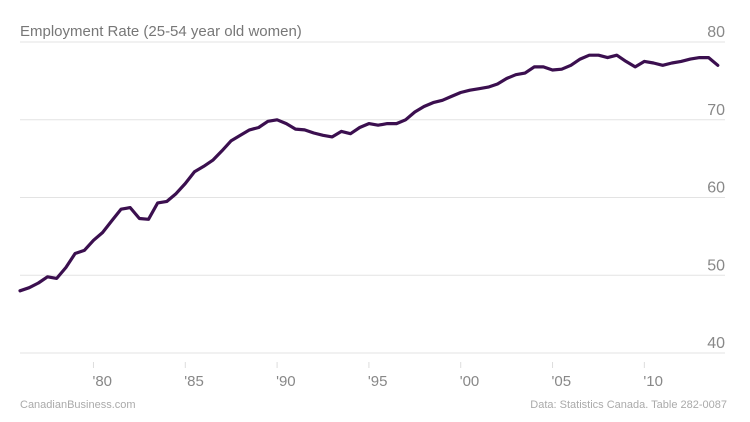 Image resolution: width=750 pixels, height=422 pixels. What do you see at coordinates (716, 188) in the screenshot?
I see `y-tick-label: 60` at bounding box center [716, 188].